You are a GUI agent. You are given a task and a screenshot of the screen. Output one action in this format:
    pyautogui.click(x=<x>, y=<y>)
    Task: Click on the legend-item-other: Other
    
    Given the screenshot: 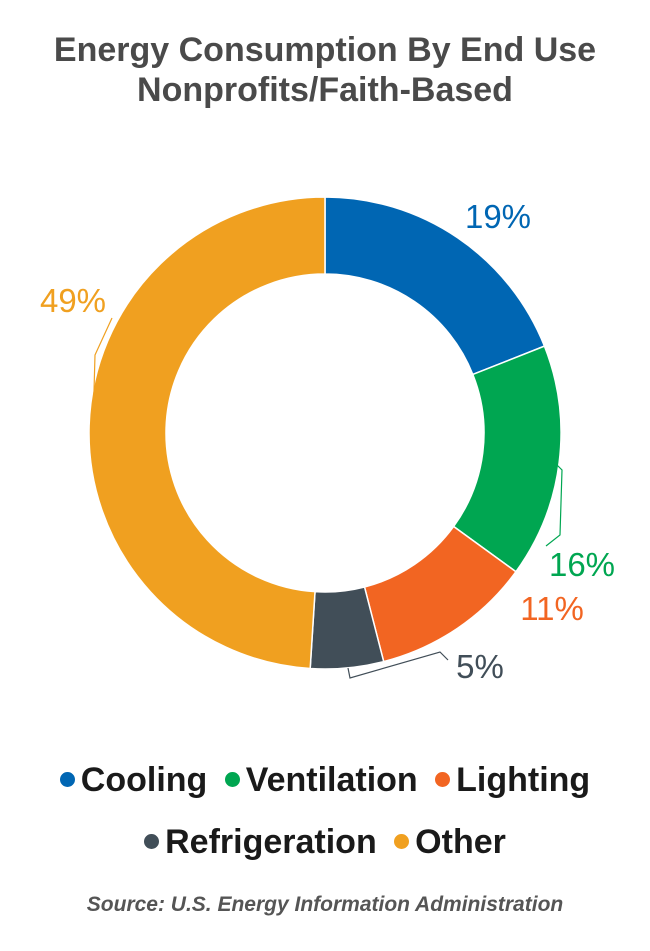 What is the action you would take?
    pyautogui.click(x=450, y=842)
    